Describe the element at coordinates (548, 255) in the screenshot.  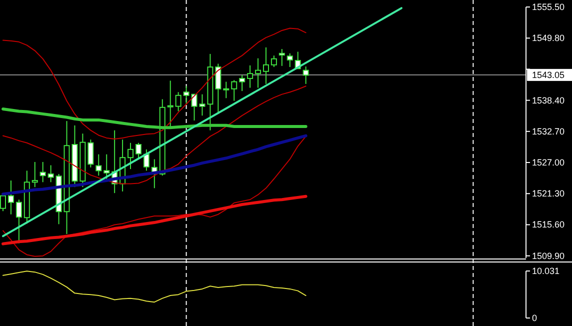
I see `y-tick-label: 1509.90` at that location.